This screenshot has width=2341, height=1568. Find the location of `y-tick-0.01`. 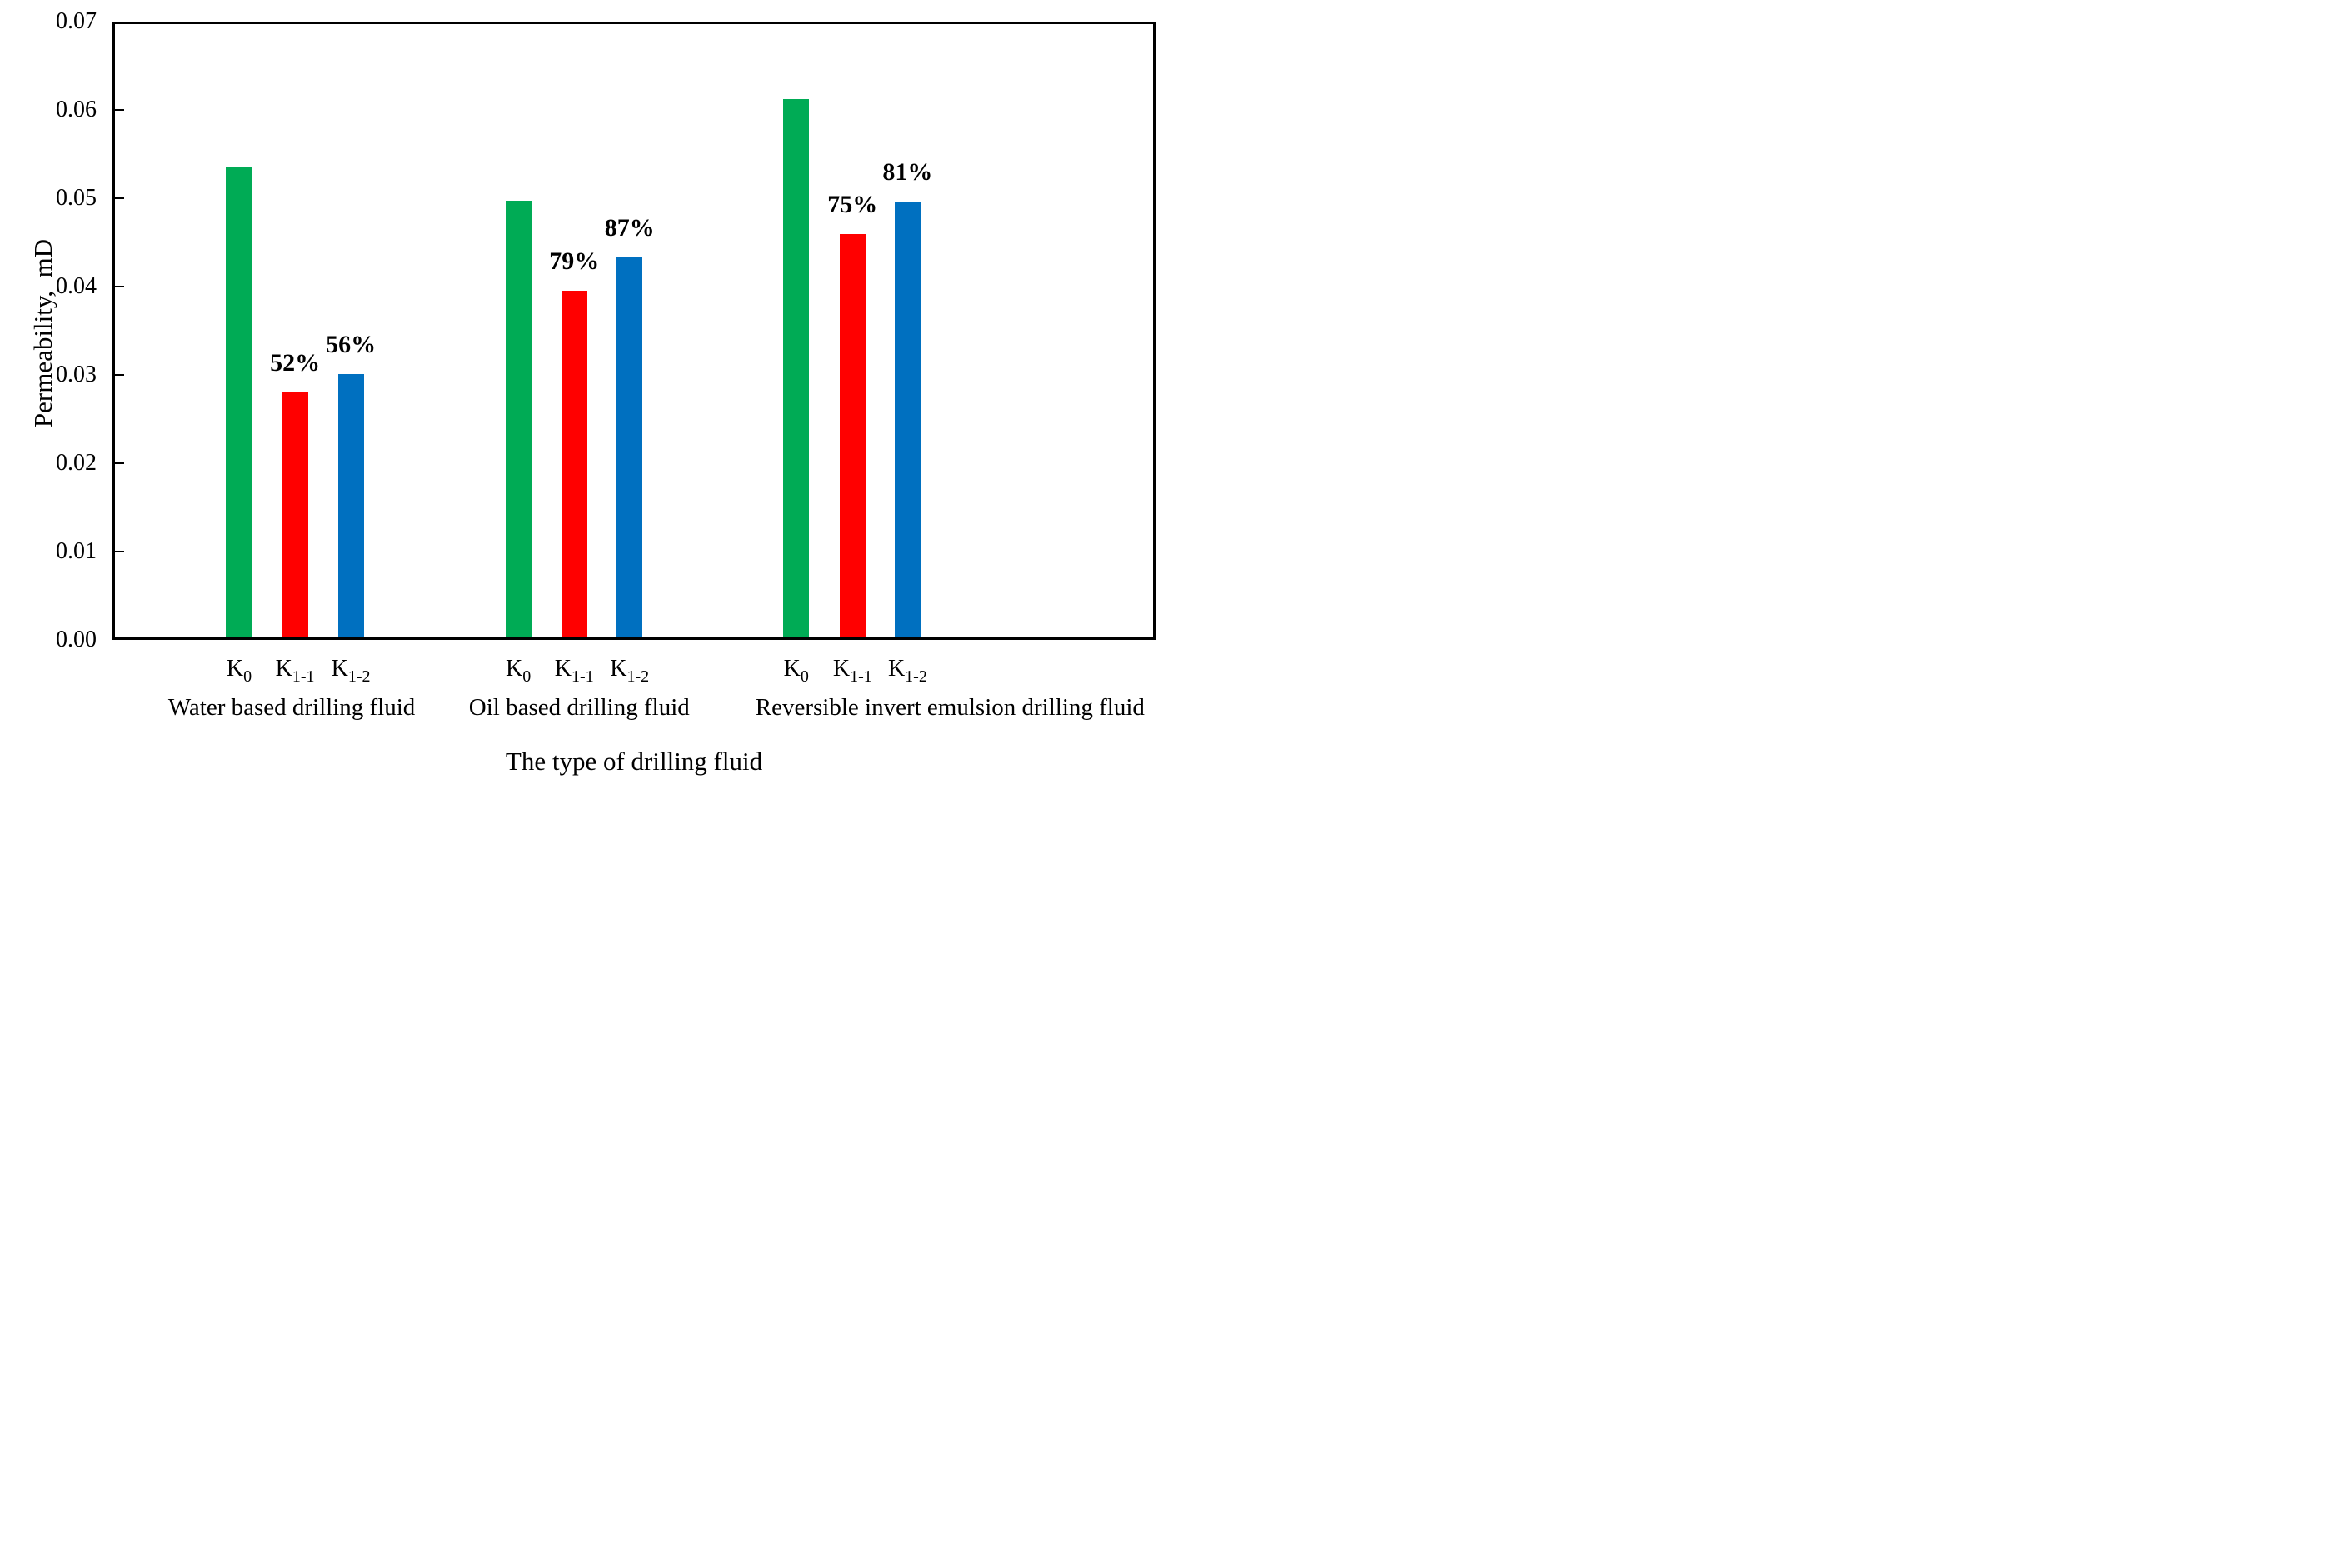

y-tick-0.01 is located at coordinates (118, 551).